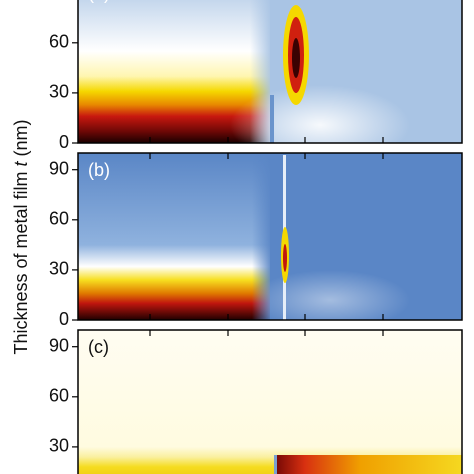 The image size is (474, 474). Describe the element at coordinates (99, 1) in the screenshot. I see `panel-label: (a)` at that location.